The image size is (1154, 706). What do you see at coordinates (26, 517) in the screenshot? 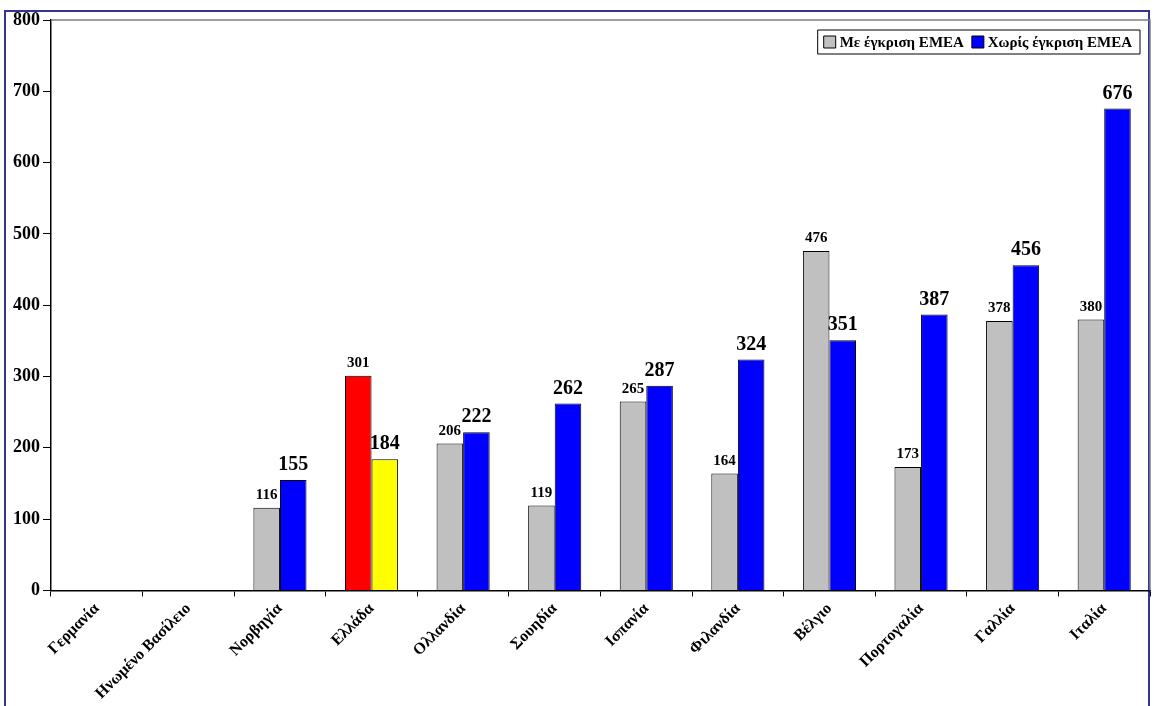
I see `y-tick-label: 100` at bounding box center [26, 517].